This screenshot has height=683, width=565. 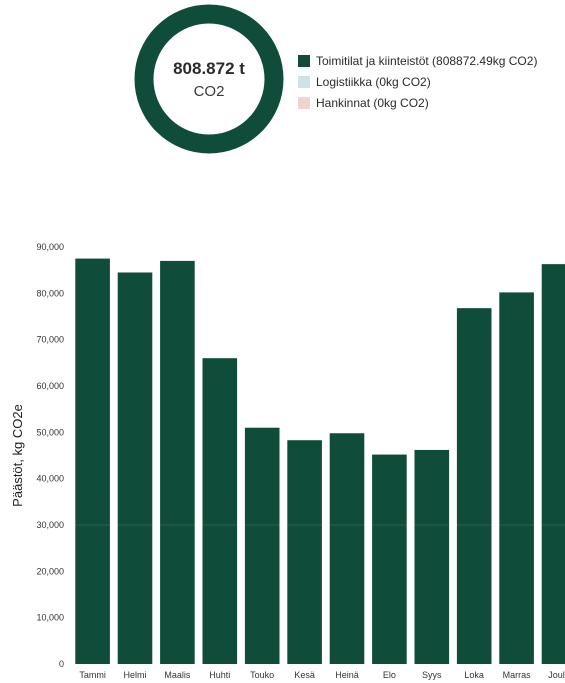 What do you see at coordinates (553, 464) in the screenshot?
I see `bar-joulu` at bounding box center [553, 464].